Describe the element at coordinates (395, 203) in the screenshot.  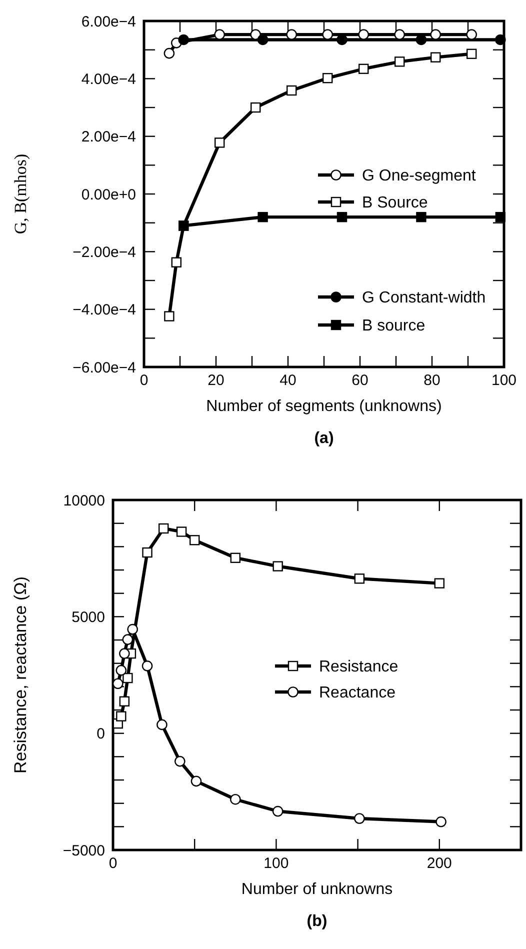
I see `legend-label: B Source` at that location.